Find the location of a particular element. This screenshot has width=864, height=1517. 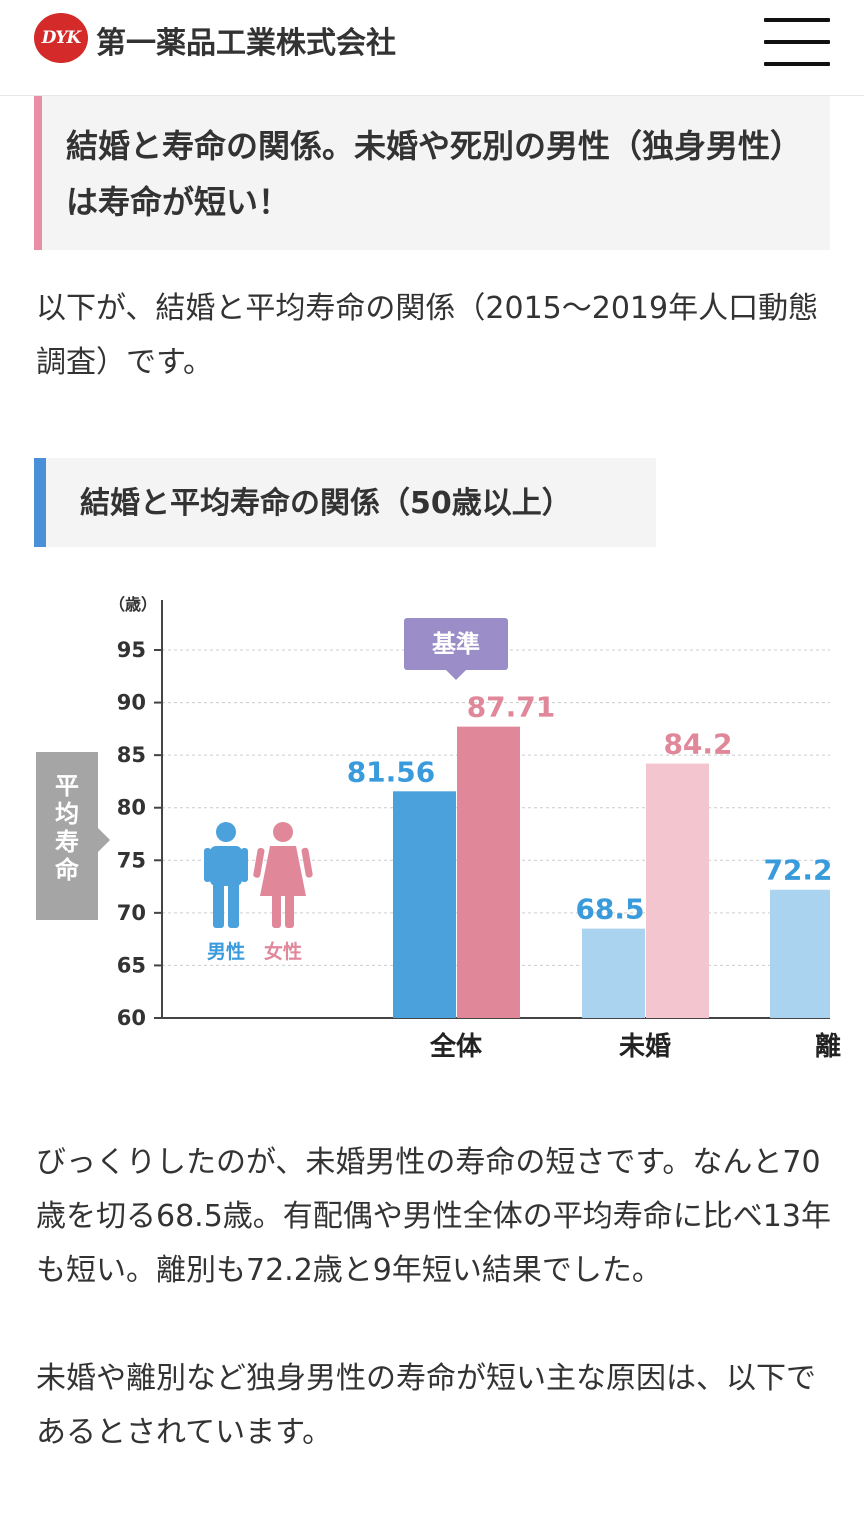

chart-heading-box: 結婚と平均寿命の関係（50歳以上） is located at coordinates (345, 502).